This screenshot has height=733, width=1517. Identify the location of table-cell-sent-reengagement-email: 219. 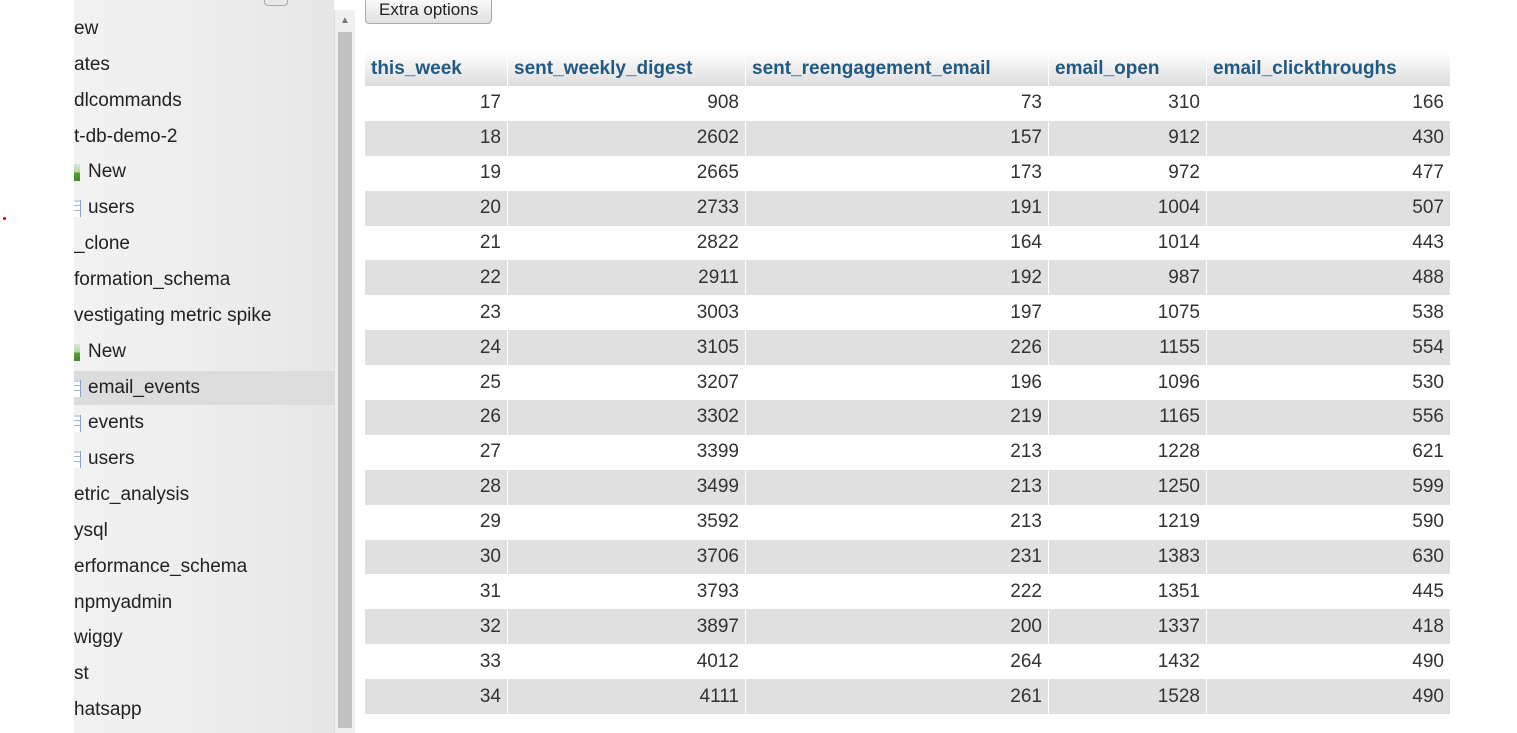
(897, 417).